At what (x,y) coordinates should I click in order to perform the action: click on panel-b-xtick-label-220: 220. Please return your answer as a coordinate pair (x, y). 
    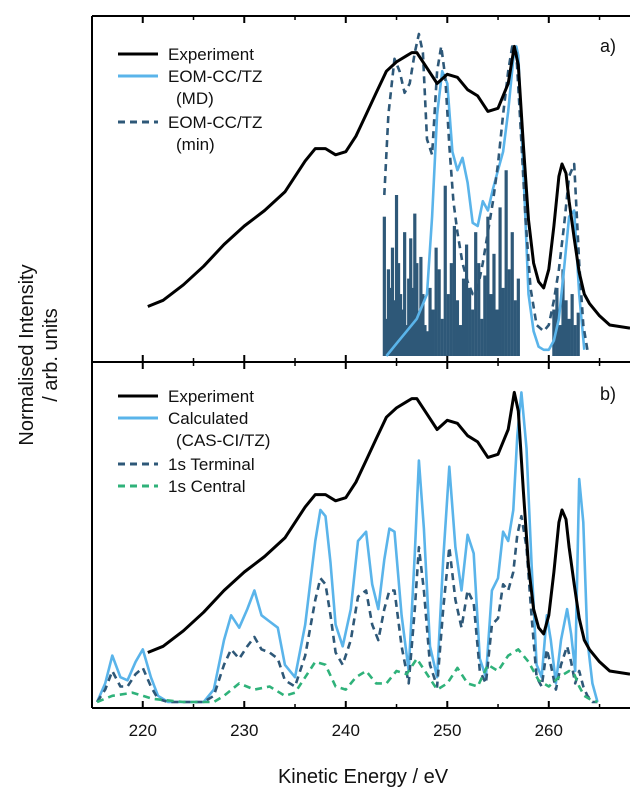
    Looking at the image, I should click on (143, 730).